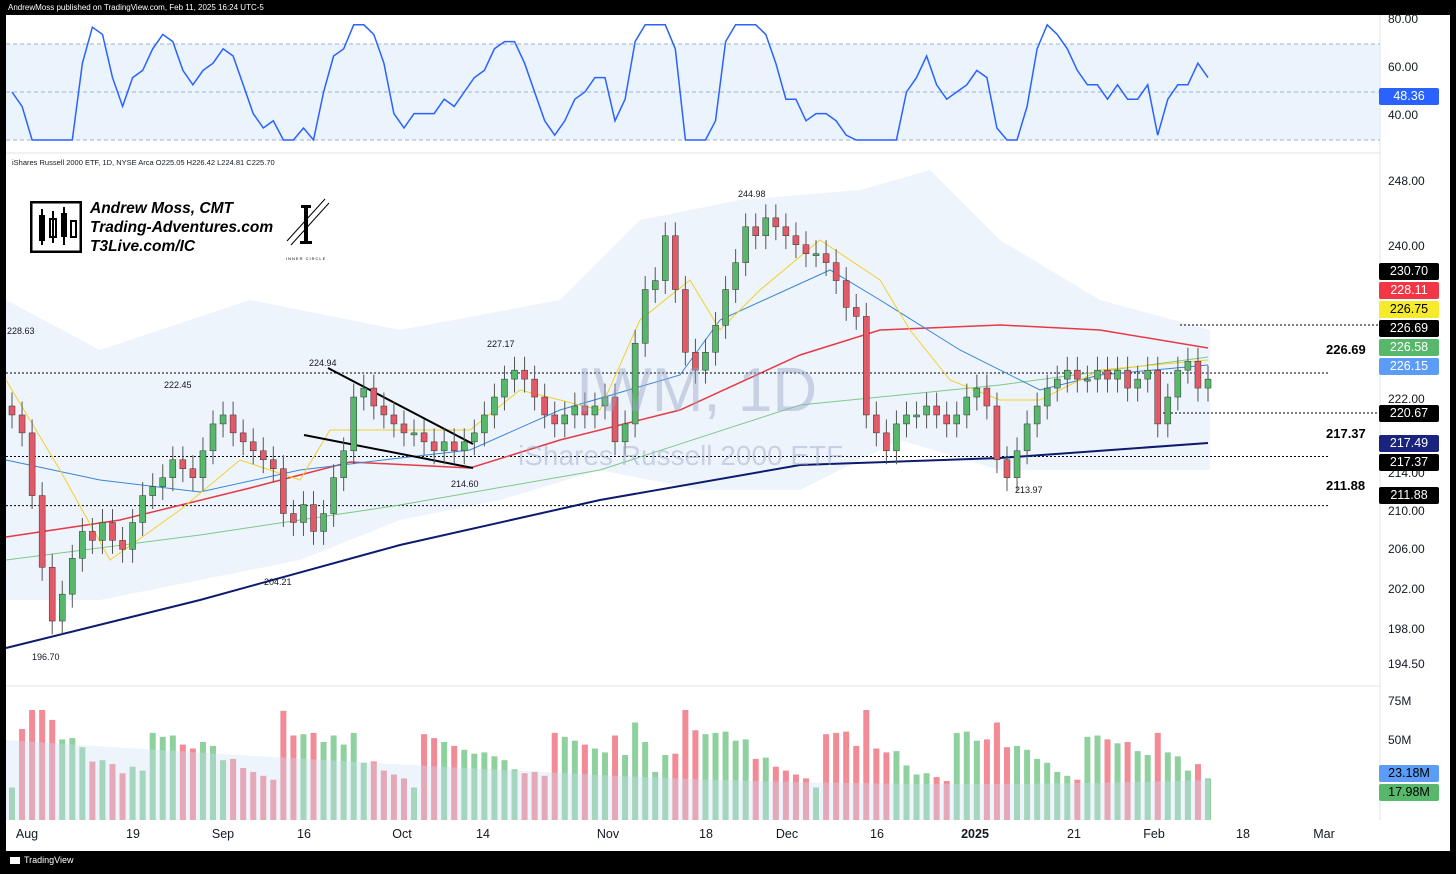  What do you see at coordinates (1409, 309) in the screenshot?
I see `price-badge: 226.75` at bounding box center [1409, 309].